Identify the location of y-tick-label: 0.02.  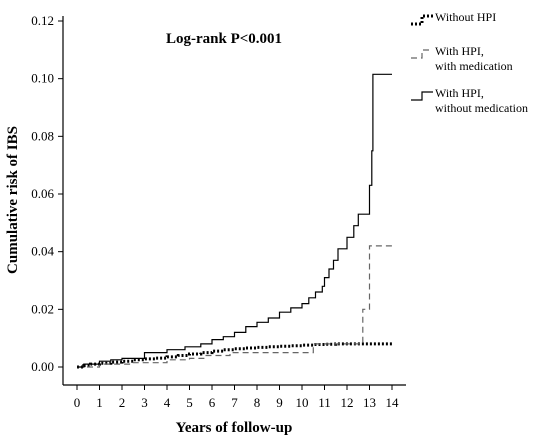
(42, 308).